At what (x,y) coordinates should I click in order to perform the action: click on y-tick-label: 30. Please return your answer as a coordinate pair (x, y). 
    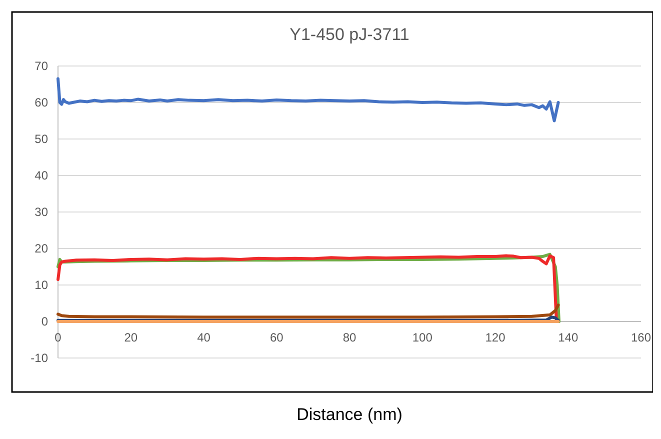
    Looking at the image, I should click on (41, 212).